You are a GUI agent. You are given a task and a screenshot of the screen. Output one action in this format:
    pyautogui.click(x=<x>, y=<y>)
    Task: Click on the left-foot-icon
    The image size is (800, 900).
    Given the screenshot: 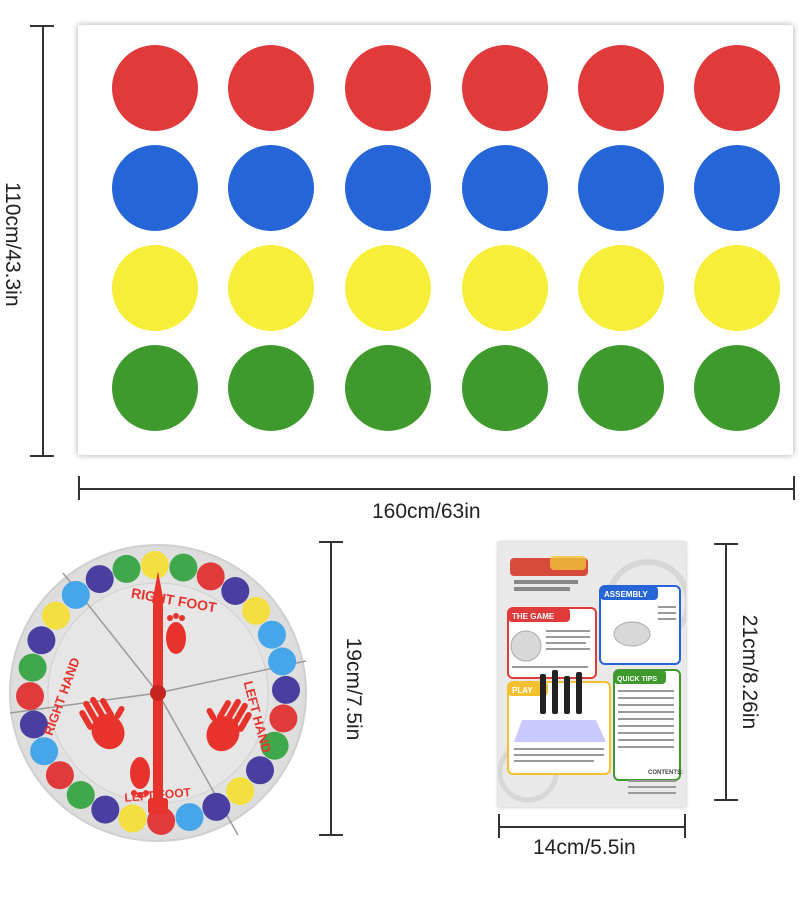 What is the action you would take?
    pyautogui.click(x=140, y=777)
    